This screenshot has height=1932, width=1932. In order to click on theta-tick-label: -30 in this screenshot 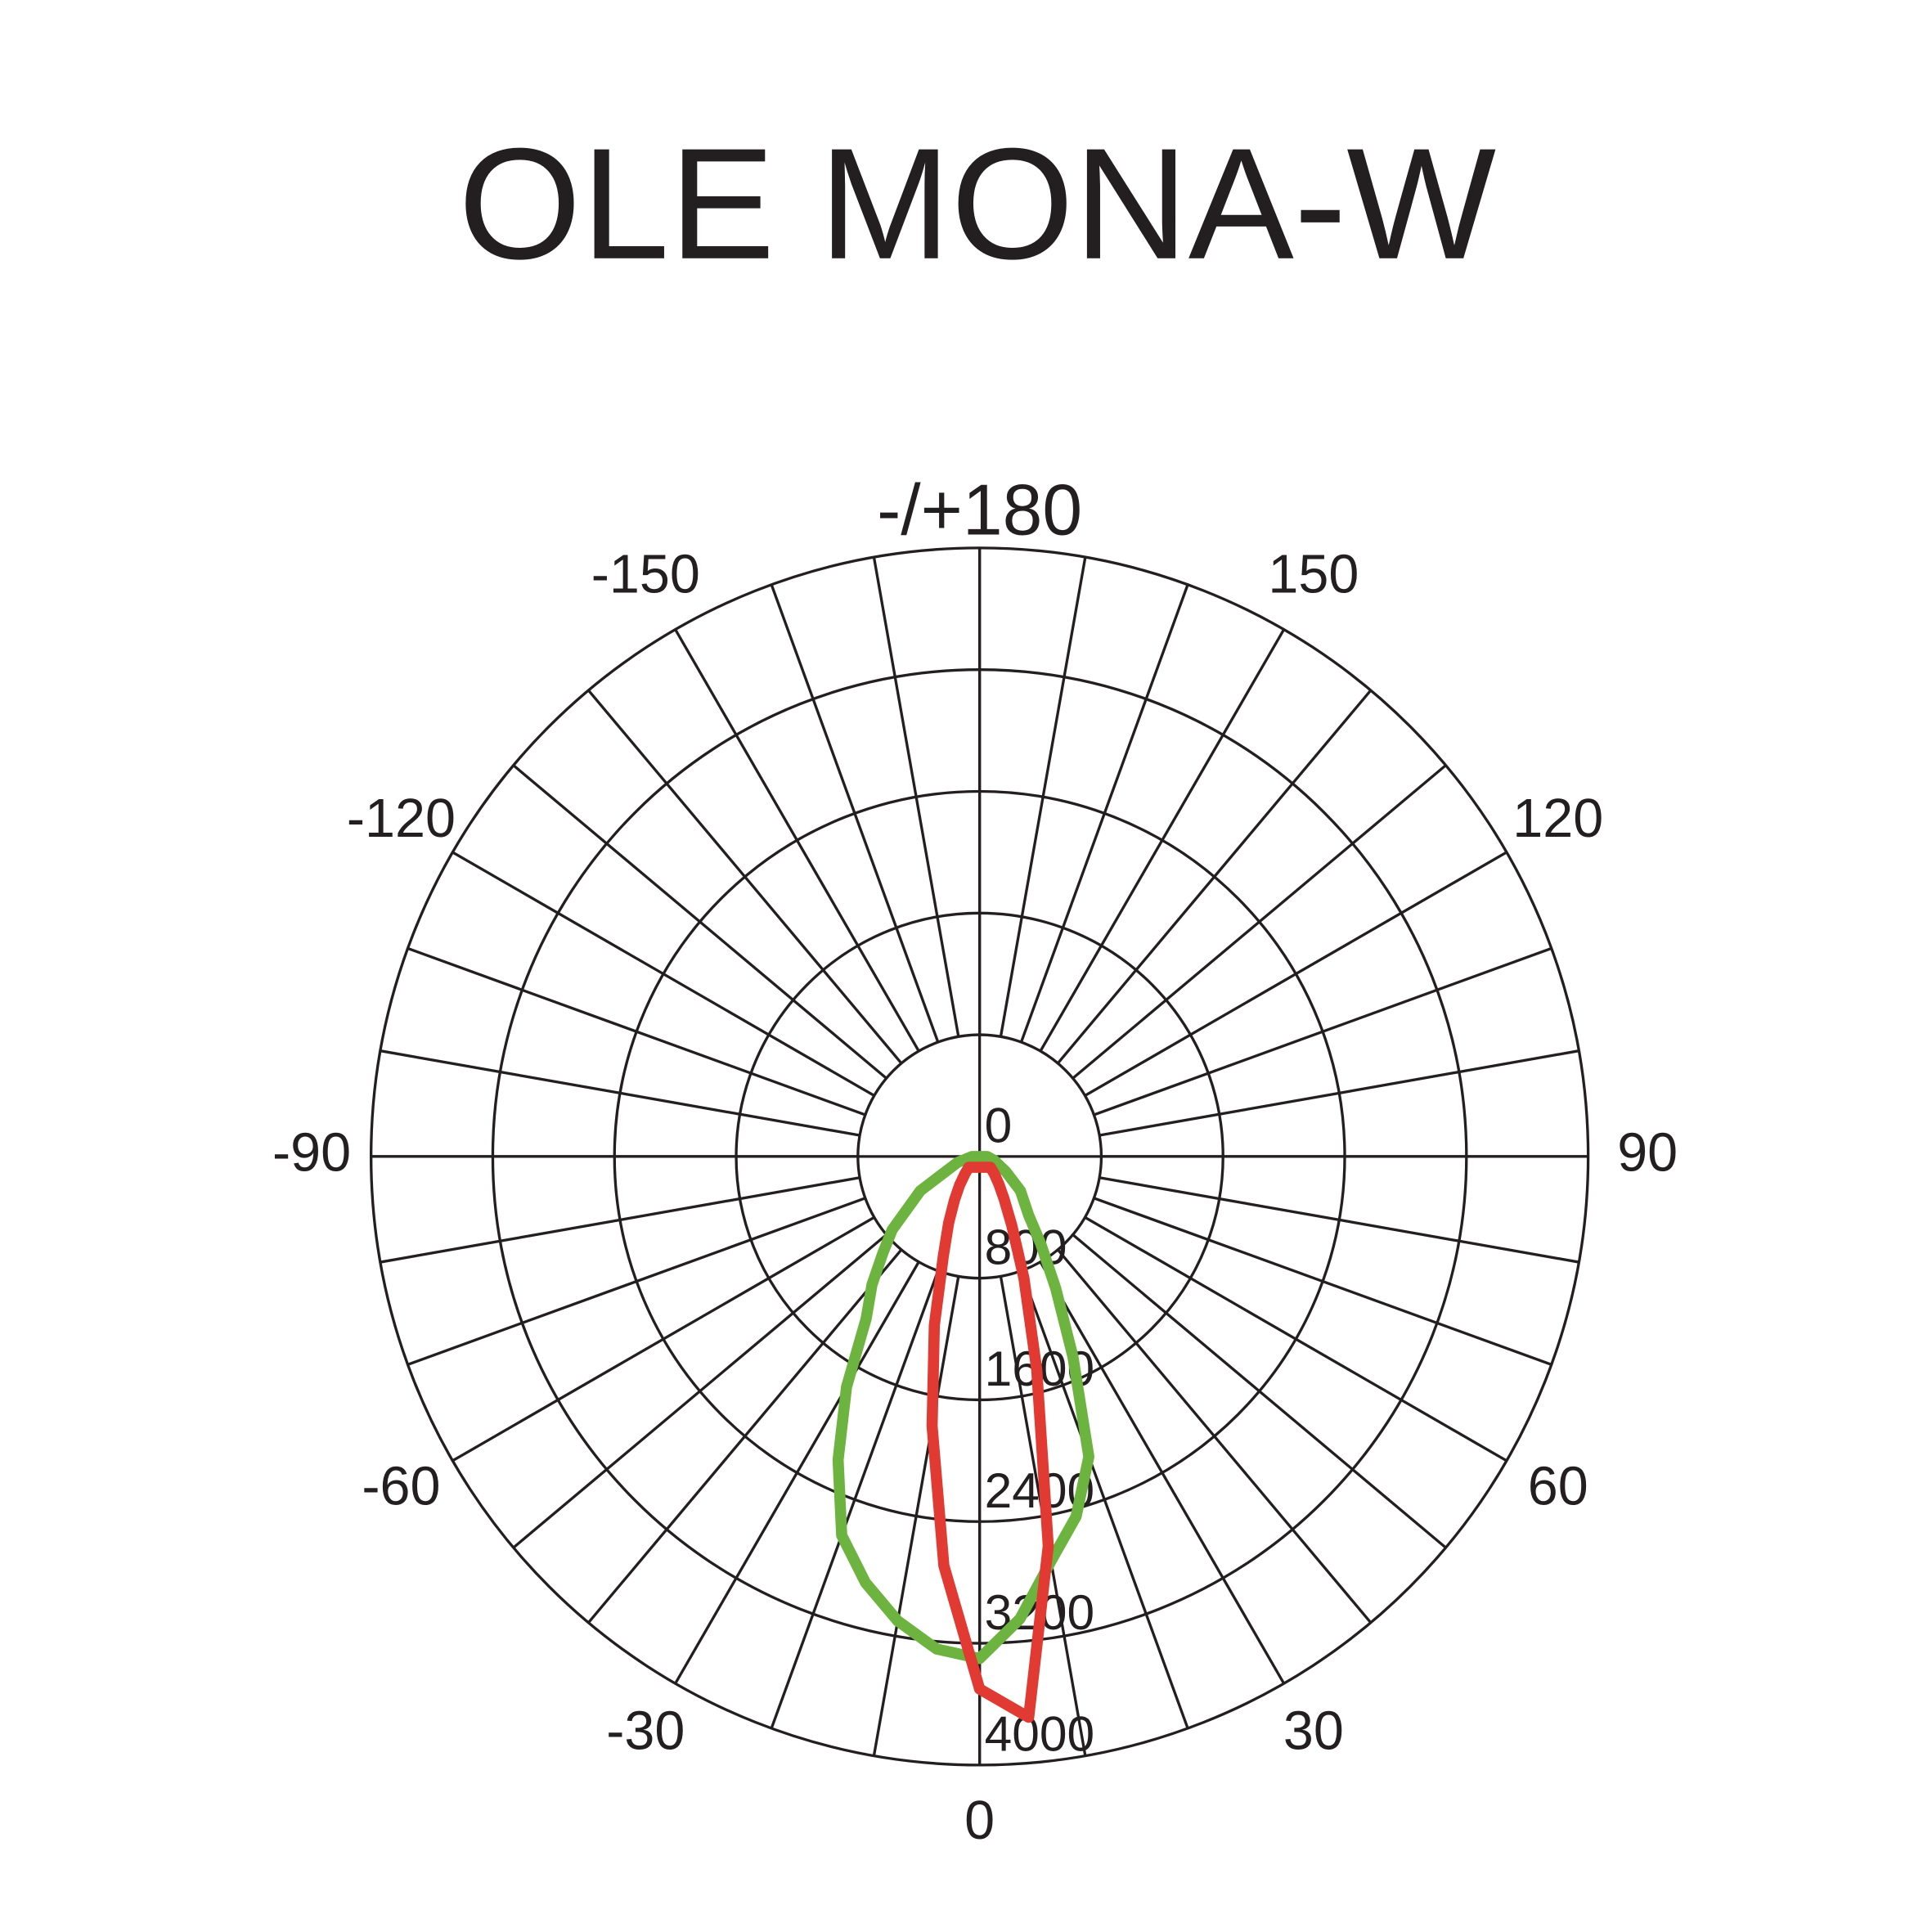, I will do `click(646, 1732)`.